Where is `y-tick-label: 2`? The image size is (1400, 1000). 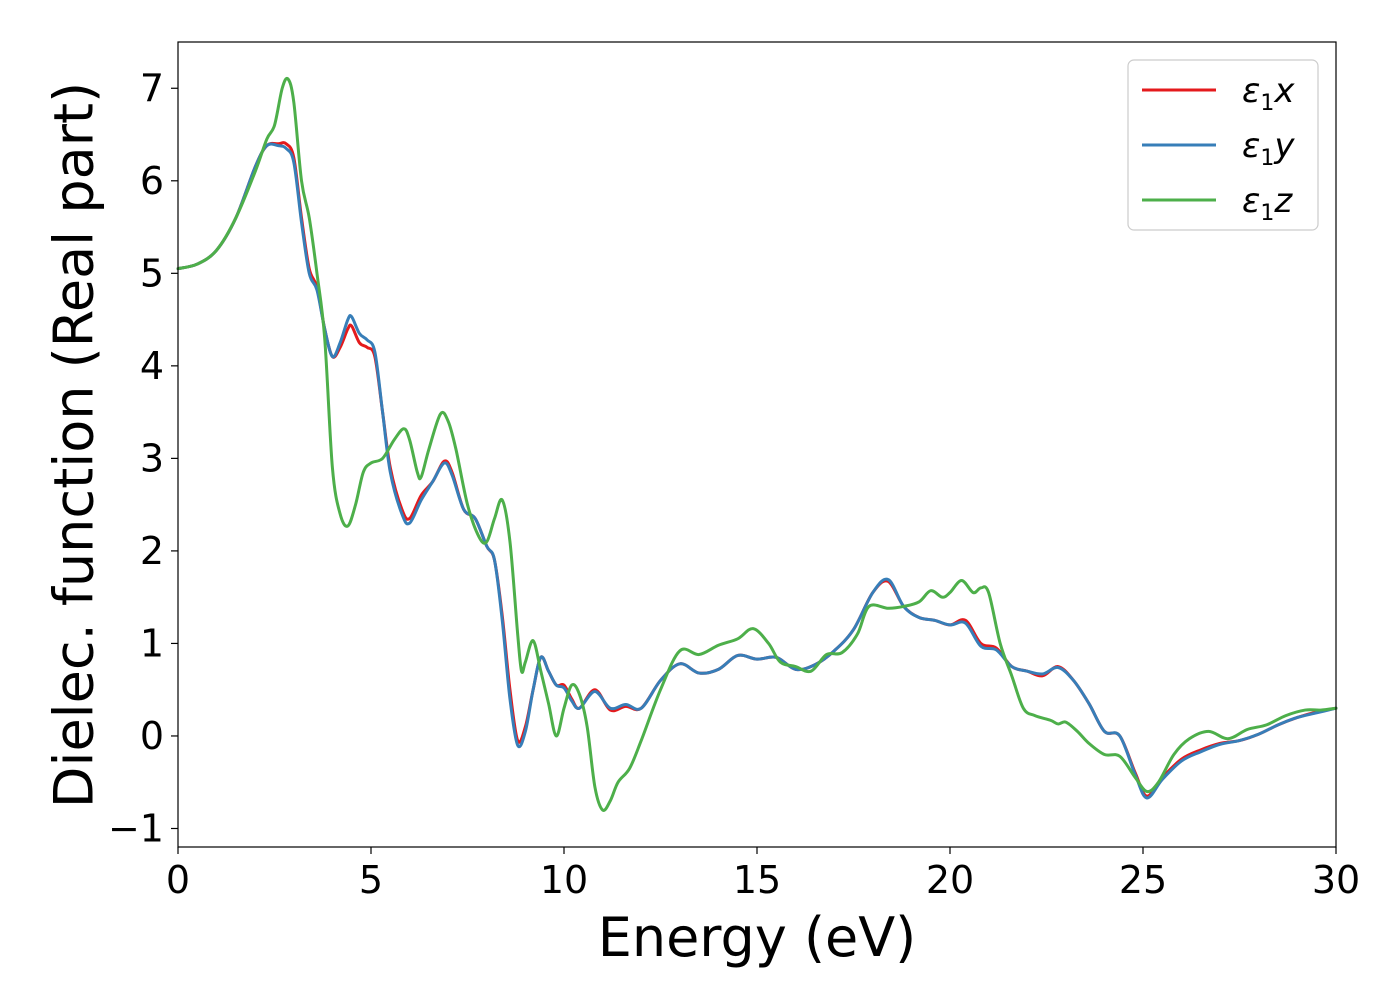
y-tick-label: 2 is located at coordinates (152, 551).